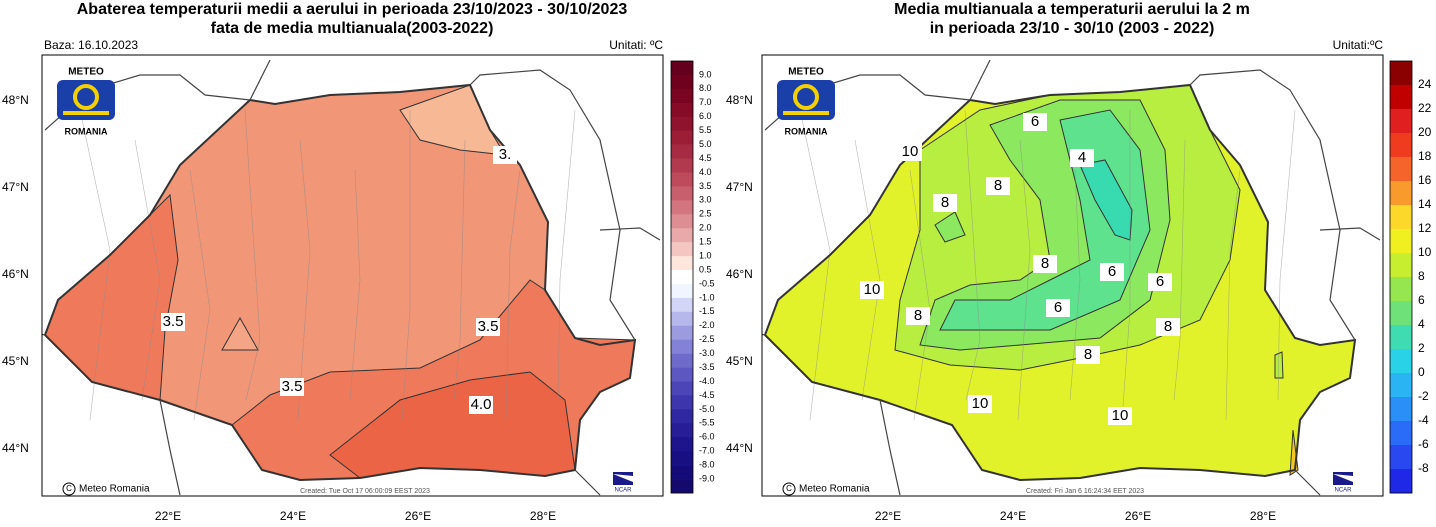 This screenshot has width=1436, height=527. What do you see at coordinates (707, 465) in the screenshot?
I see `colorbar-label: -8.0` at bounding box center [707, 465].